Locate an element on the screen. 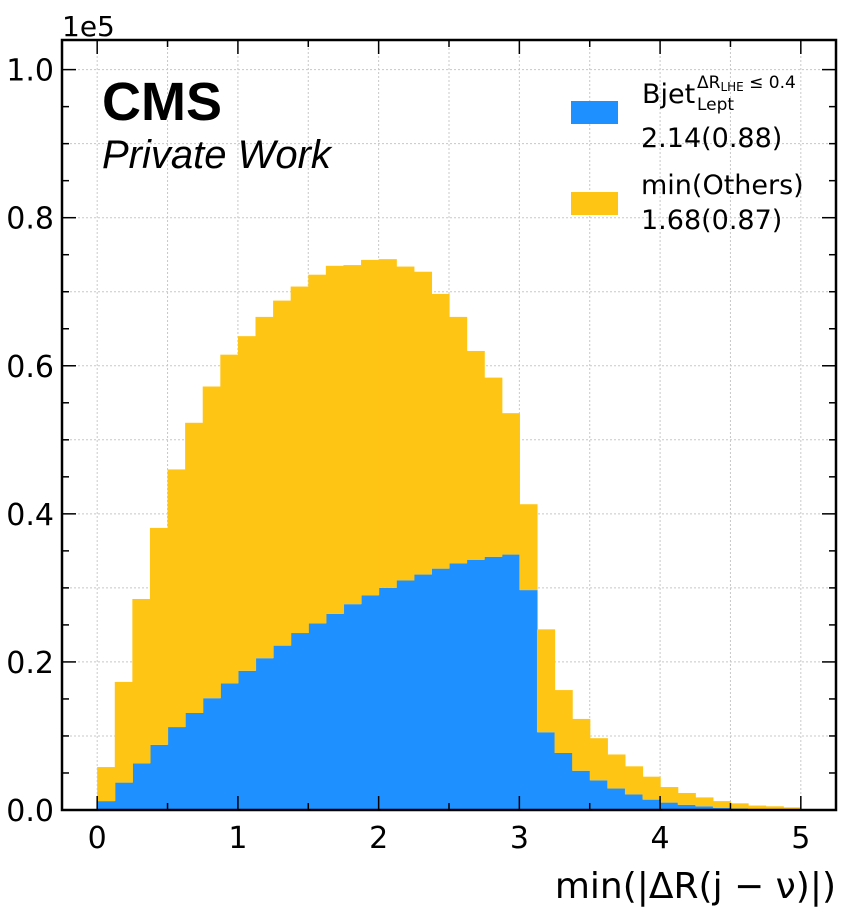  legend-others-stats: 1.68(0.87) is located at coordinates (711, 220).